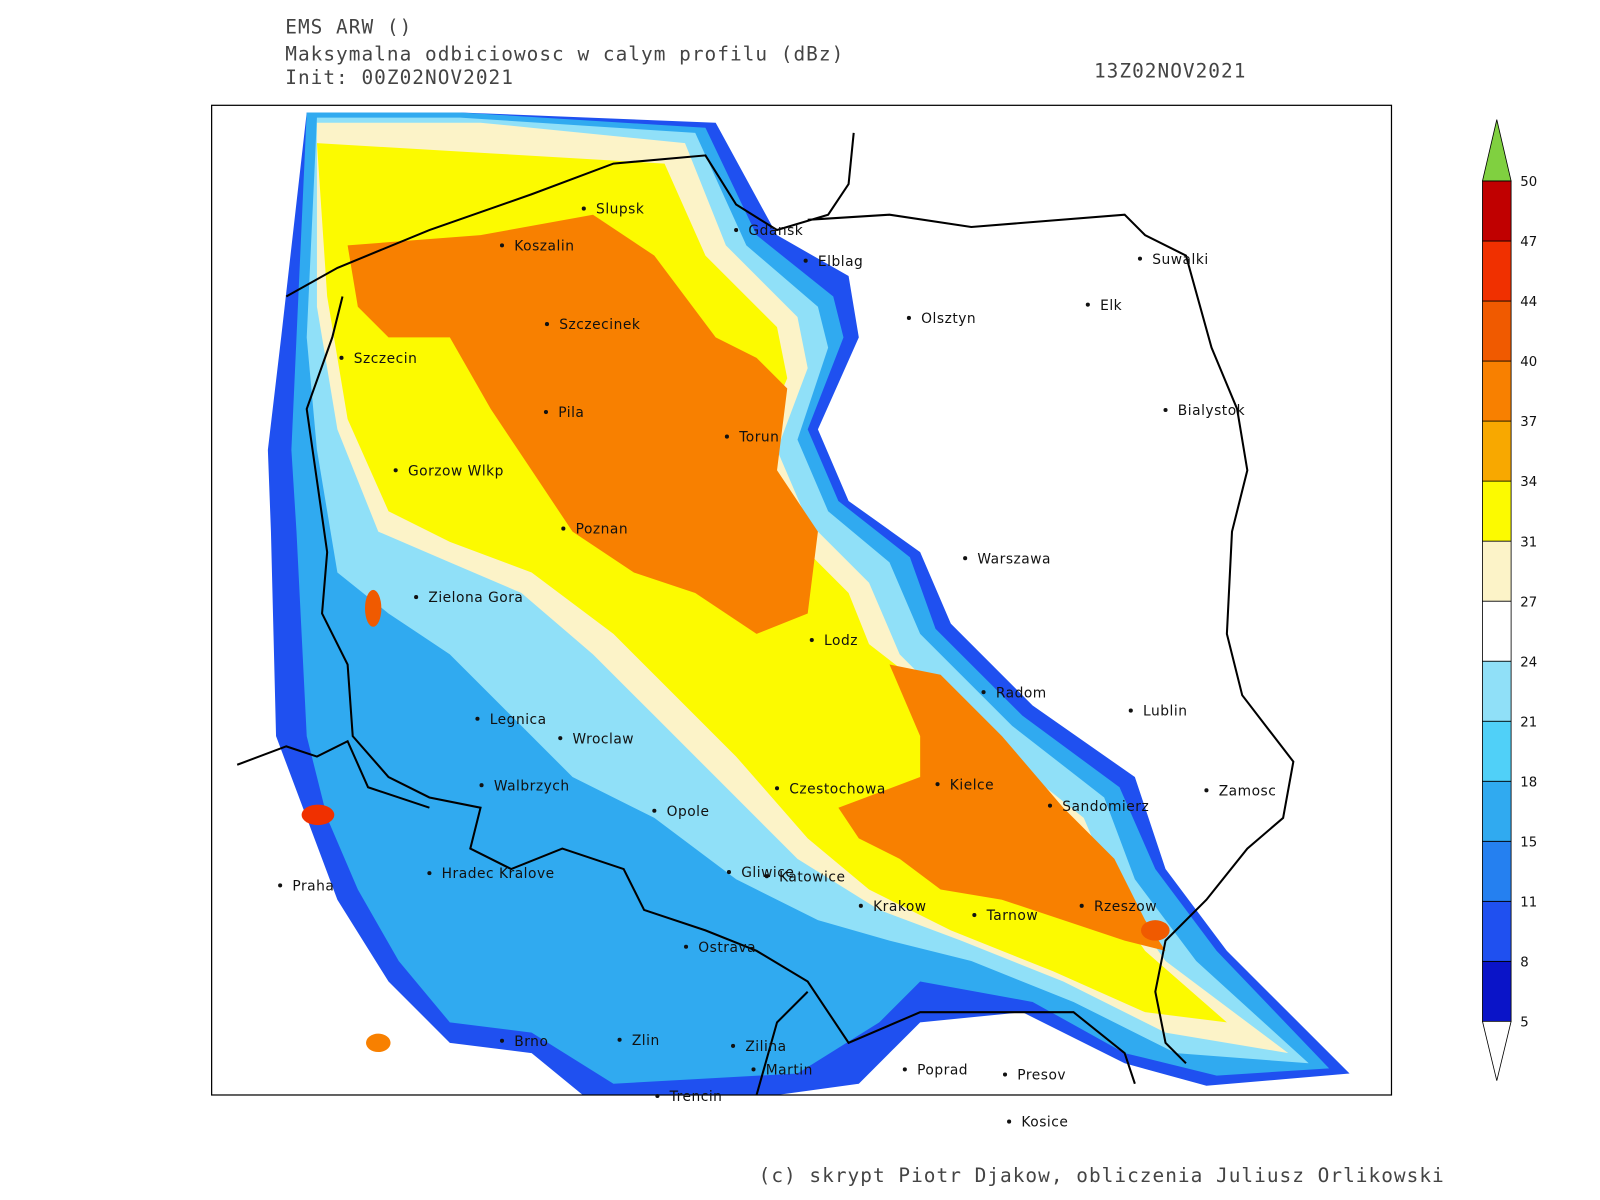 Image resolution: width=1600 pixels, height=1200 pixels. Describe the element at coordinates (1524, 962) in the screenshot. I see `colorbar-label: 8` at that location.